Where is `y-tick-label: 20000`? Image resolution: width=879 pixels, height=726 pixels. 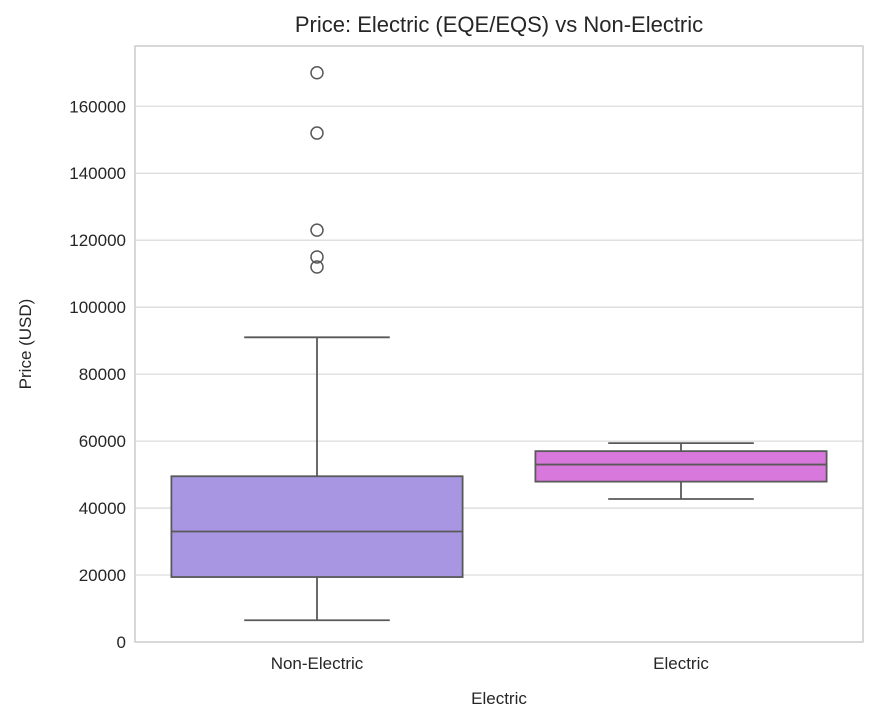 y-tick-label: 20000 is located at coordinates (102, 575).